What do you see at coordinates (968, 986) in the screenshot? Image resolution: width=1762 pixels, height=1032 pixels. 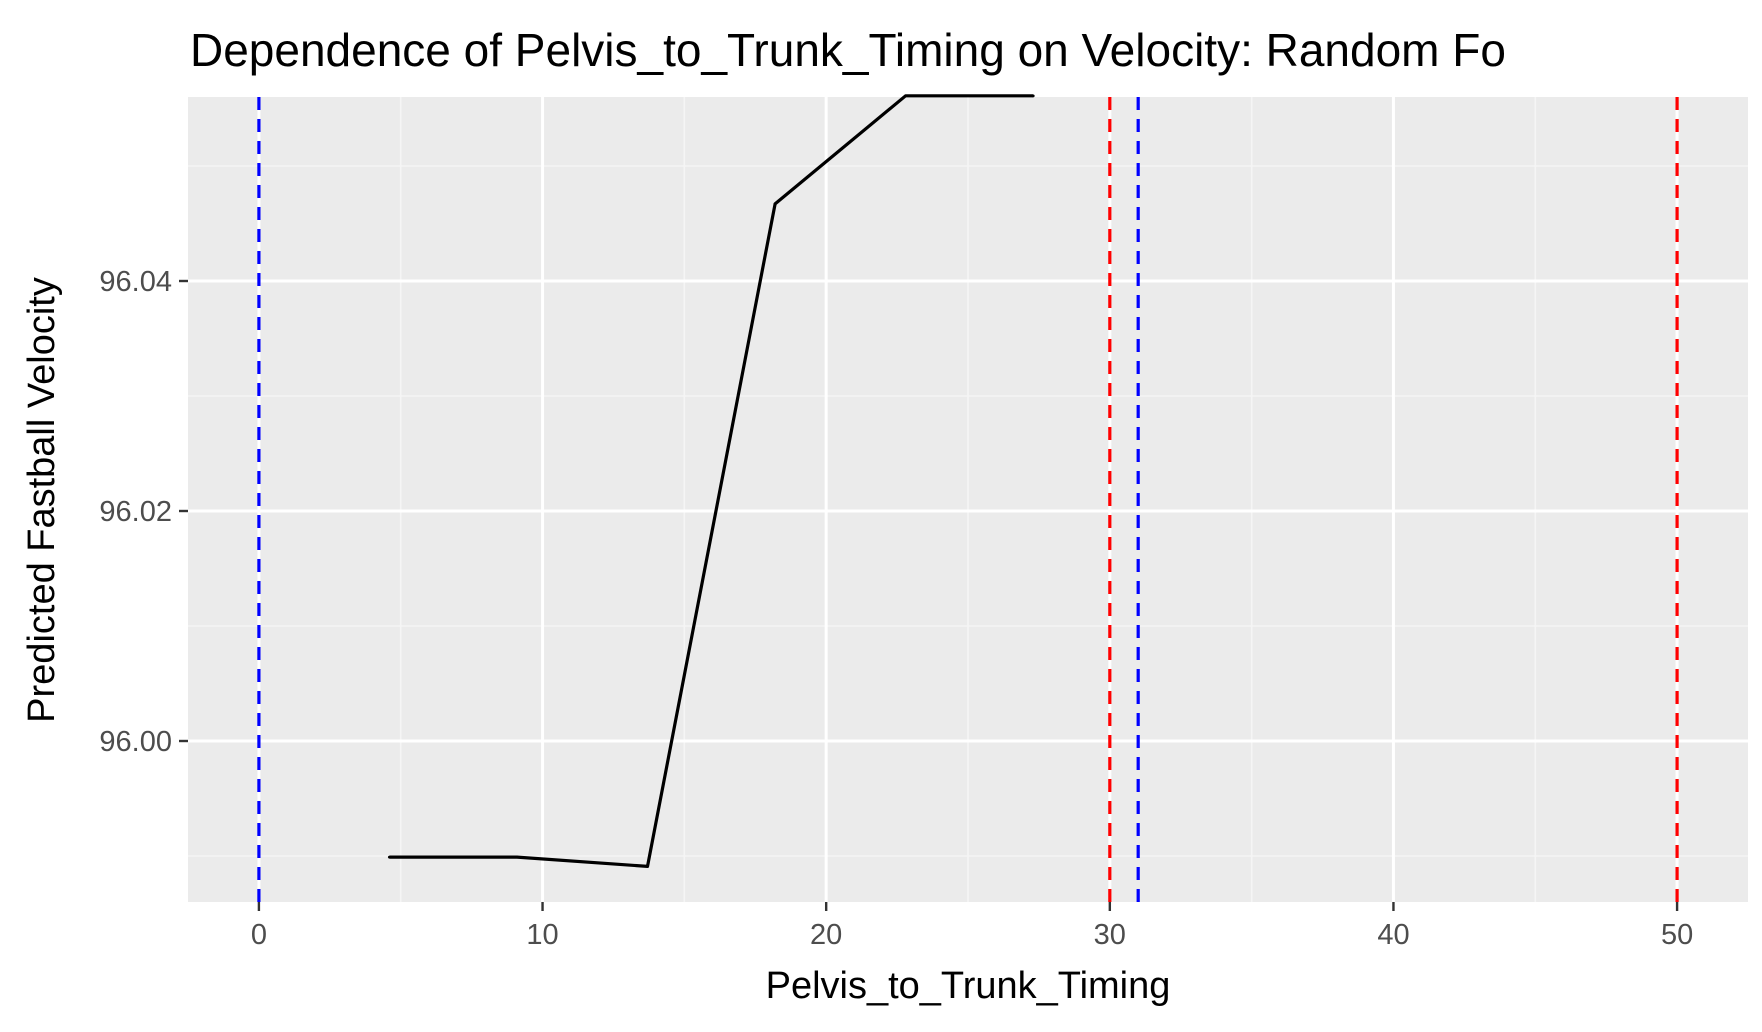 I see `x-axis-title: Pelvis_to_Trunk_Timing` at bounding box center [968, 986].